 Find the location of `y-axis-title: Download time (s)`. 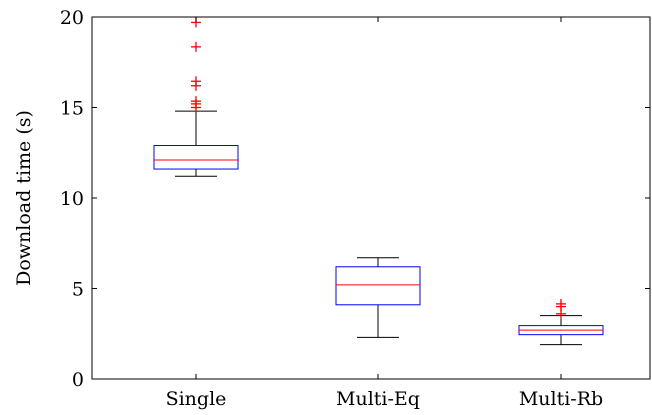

y-axis-title: Download time (s) is located at coordinates (24, 198).